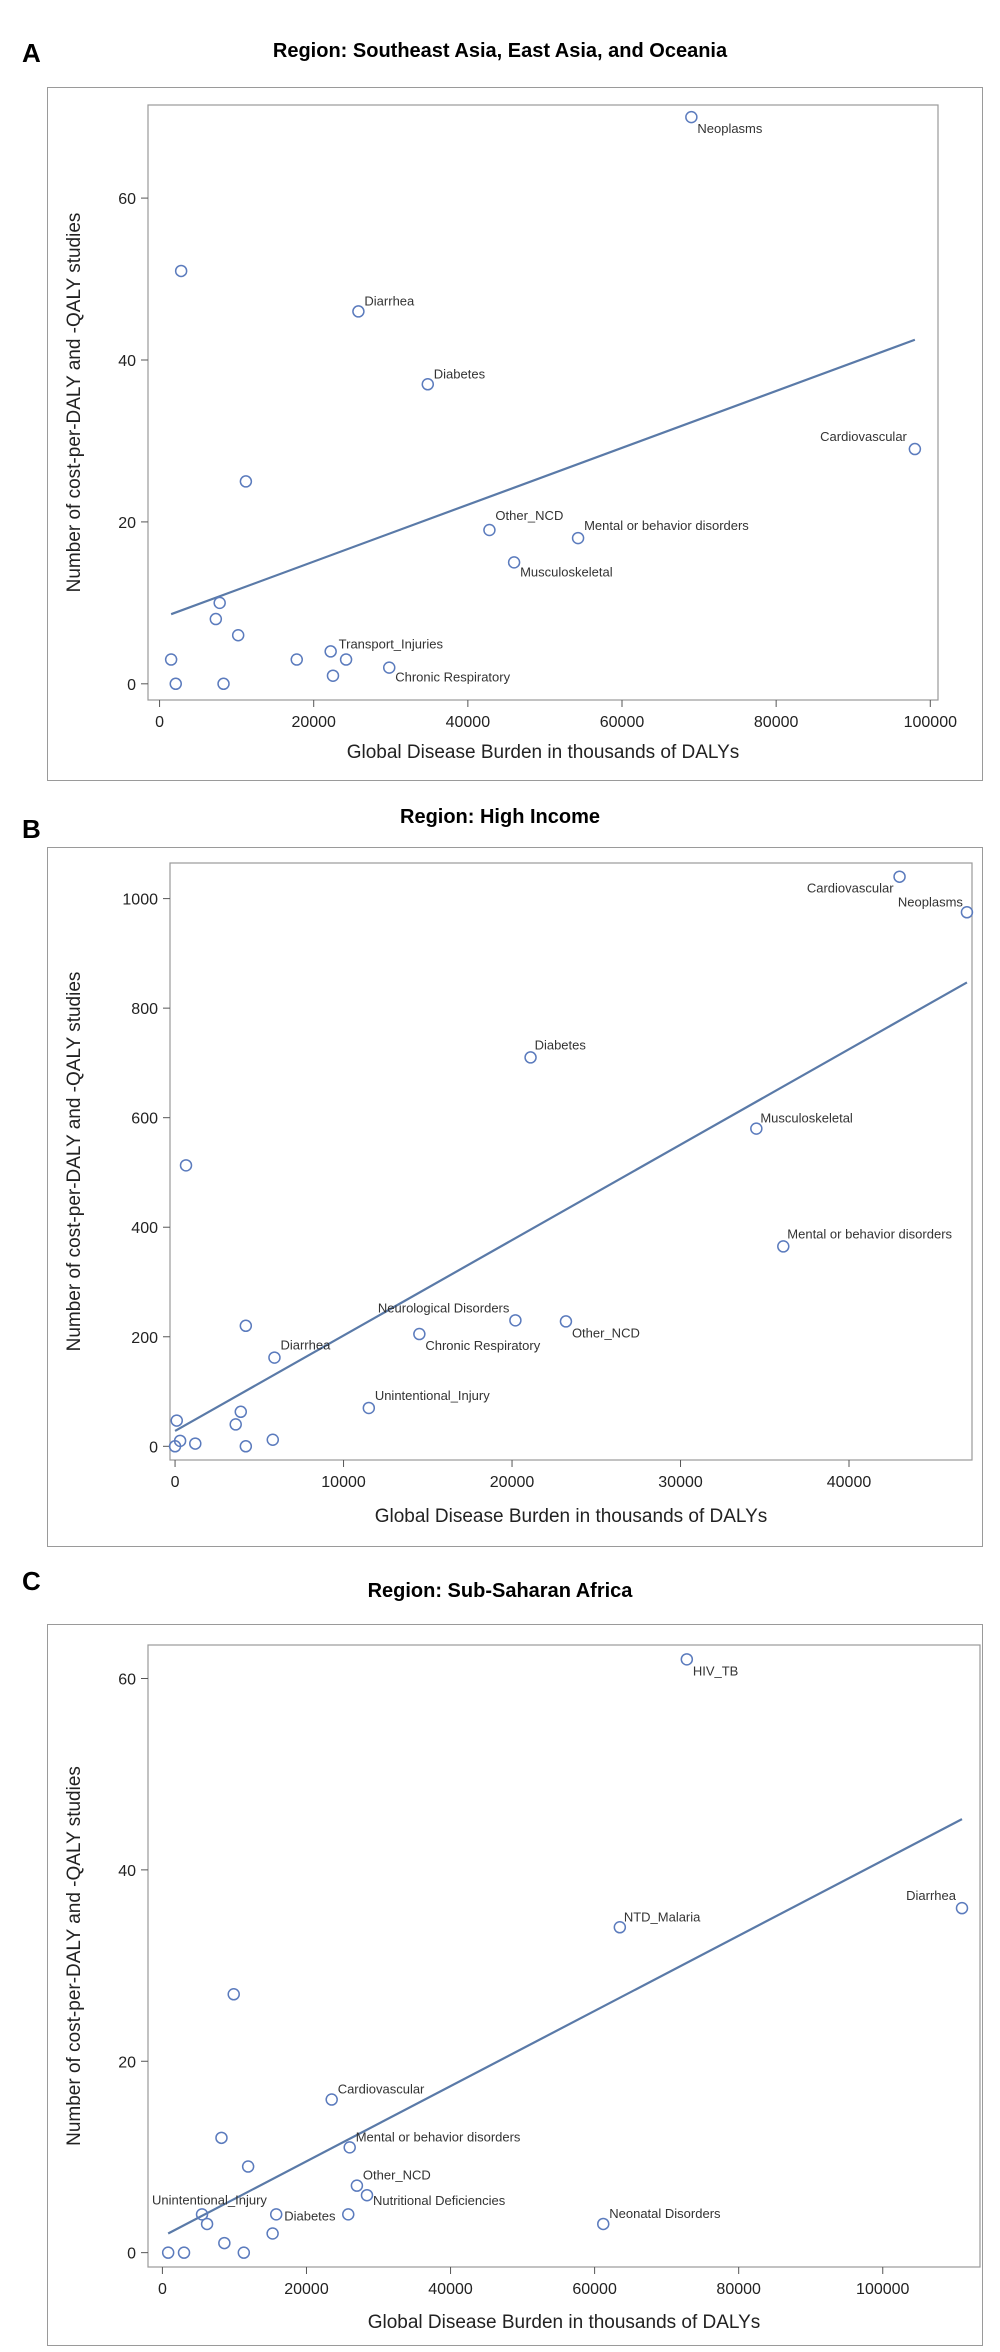 Image resolution: width=1000 pixels, height=2352 pixels. What do you see at coordinates (439, 2200) in the screenshot?
I see `data-point-label: Nutritional Deficiencies` at bounding box center [439, 2200].